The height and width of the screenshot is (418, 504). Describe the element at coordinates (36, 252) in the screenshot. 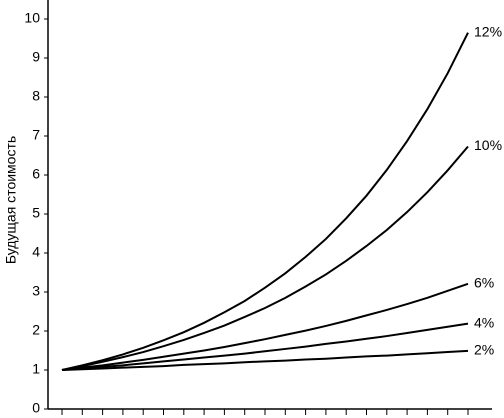

I see `y-tick-label: 4` at that location.